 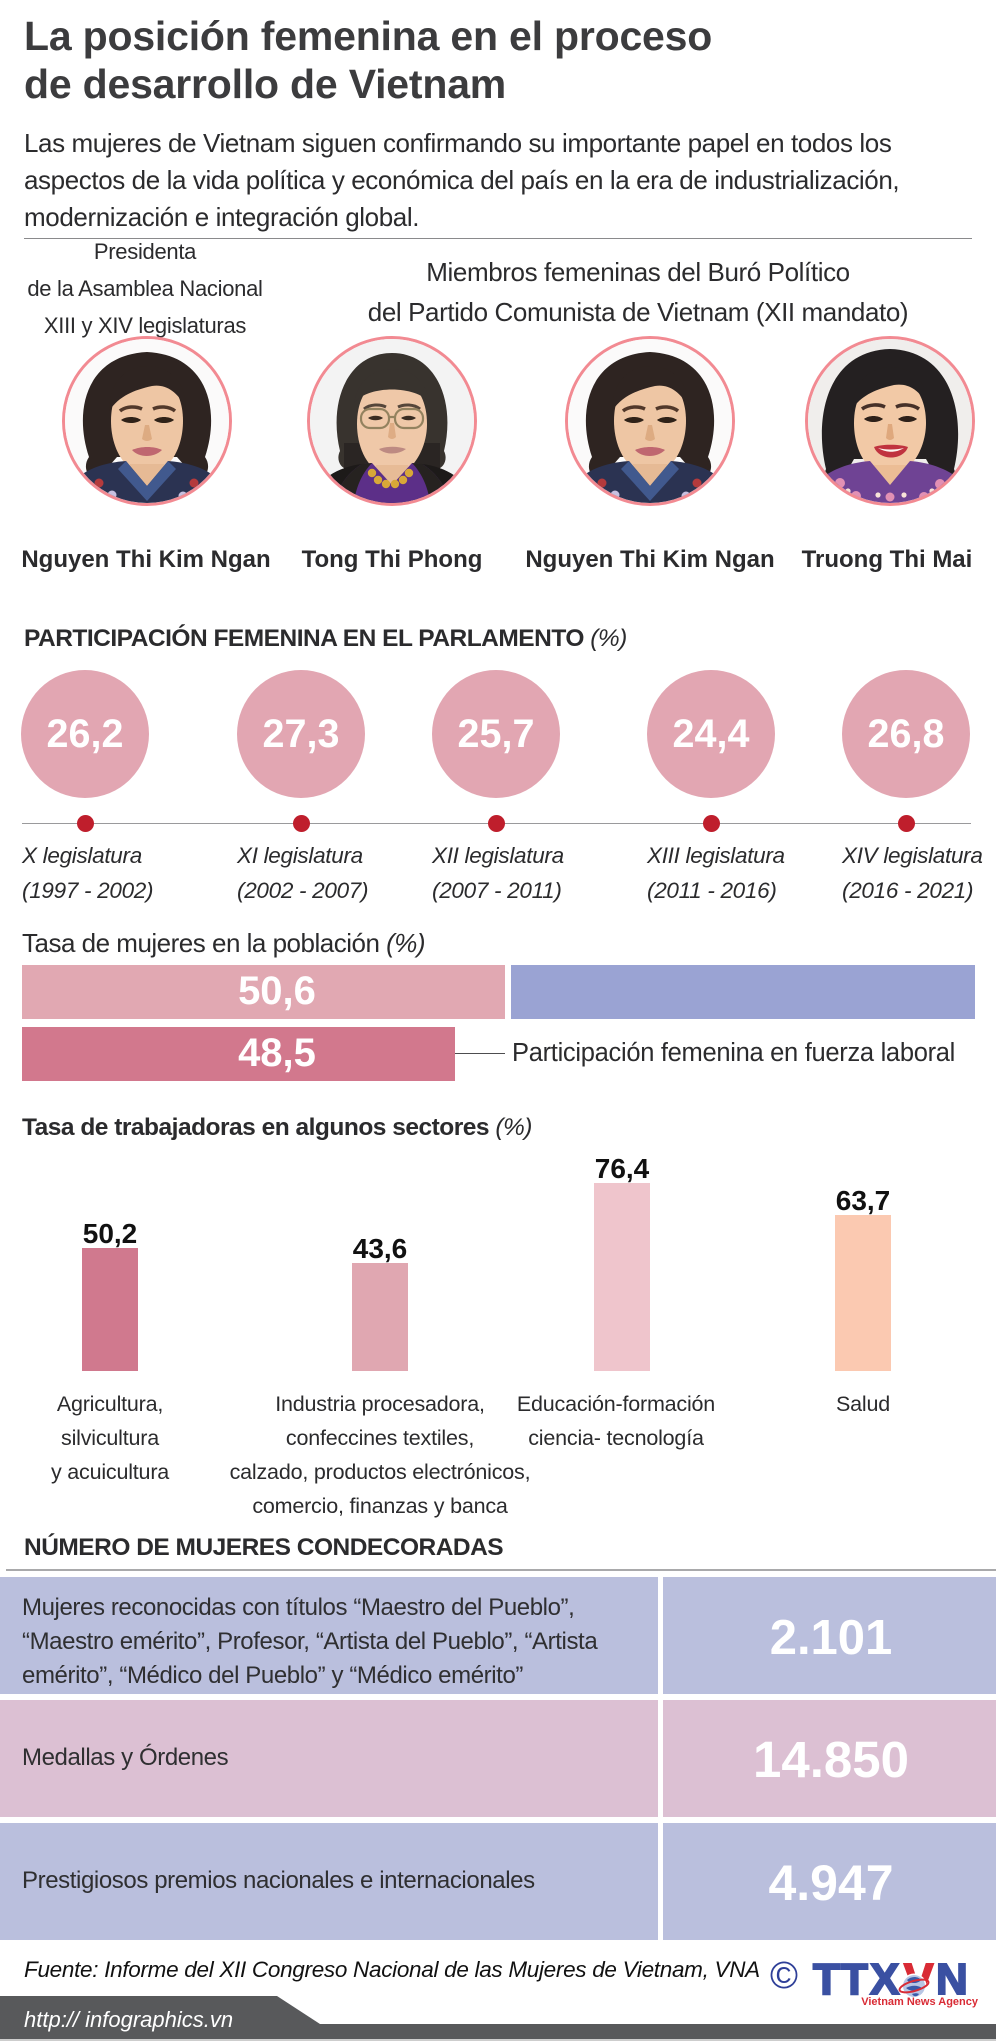 I want to click on svg-text: Vietnam News Agency, so click(x=920, y=2002).